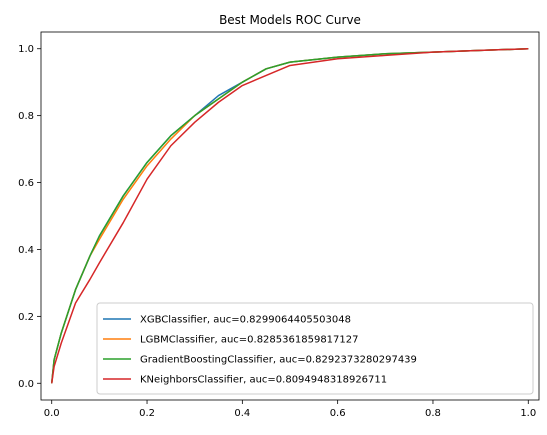 Image resolution: width=547 pixels, height=435 pixels. Describe the element at coordinates (29, 217) in the screenshot. I see `y-axis: 0.0 0.2 0.4 0.6 0.8 1.0` at that location.